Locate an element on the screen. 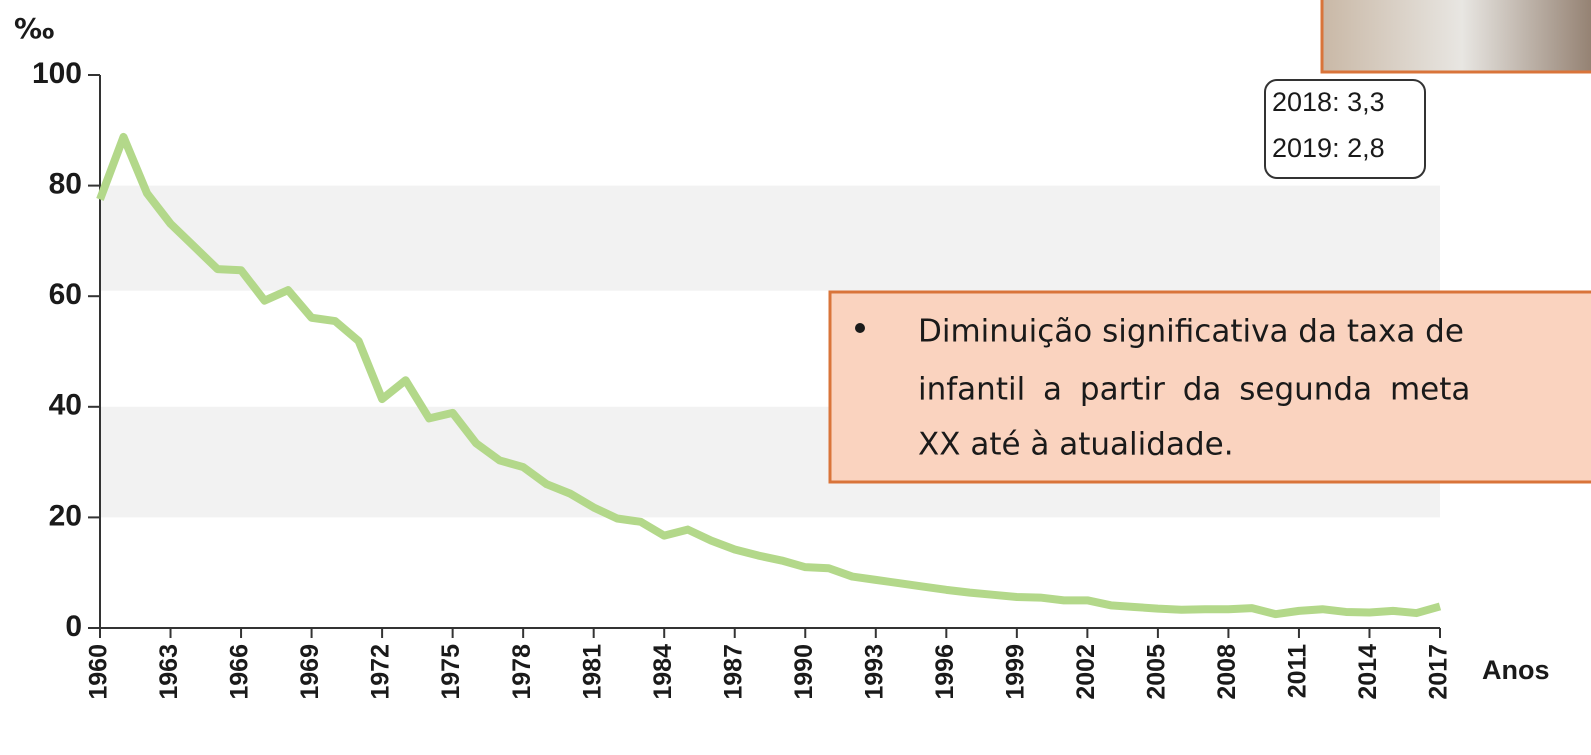  x-tick-label: 2017 is located at coordinates (1439, 672).